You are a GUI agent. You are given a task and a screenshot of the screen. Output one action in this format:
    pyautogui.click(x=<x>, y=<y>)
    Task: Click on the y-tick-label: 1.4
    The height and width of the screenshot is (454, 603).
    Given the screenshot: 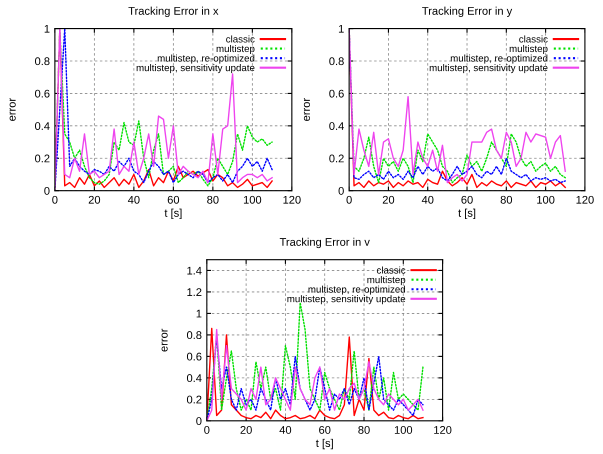 What is the action you would take?
    pyautogui.click(x=194, y=270)
    